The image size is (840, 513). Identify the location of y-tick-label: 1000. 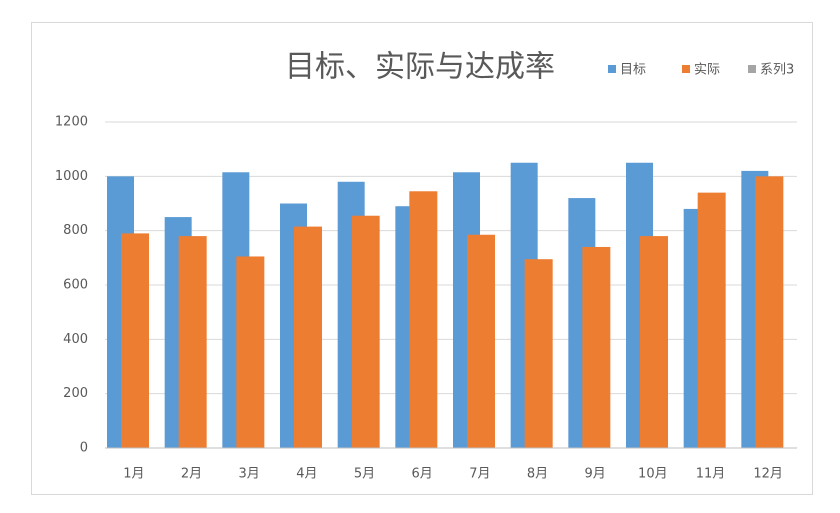
(71, 176).